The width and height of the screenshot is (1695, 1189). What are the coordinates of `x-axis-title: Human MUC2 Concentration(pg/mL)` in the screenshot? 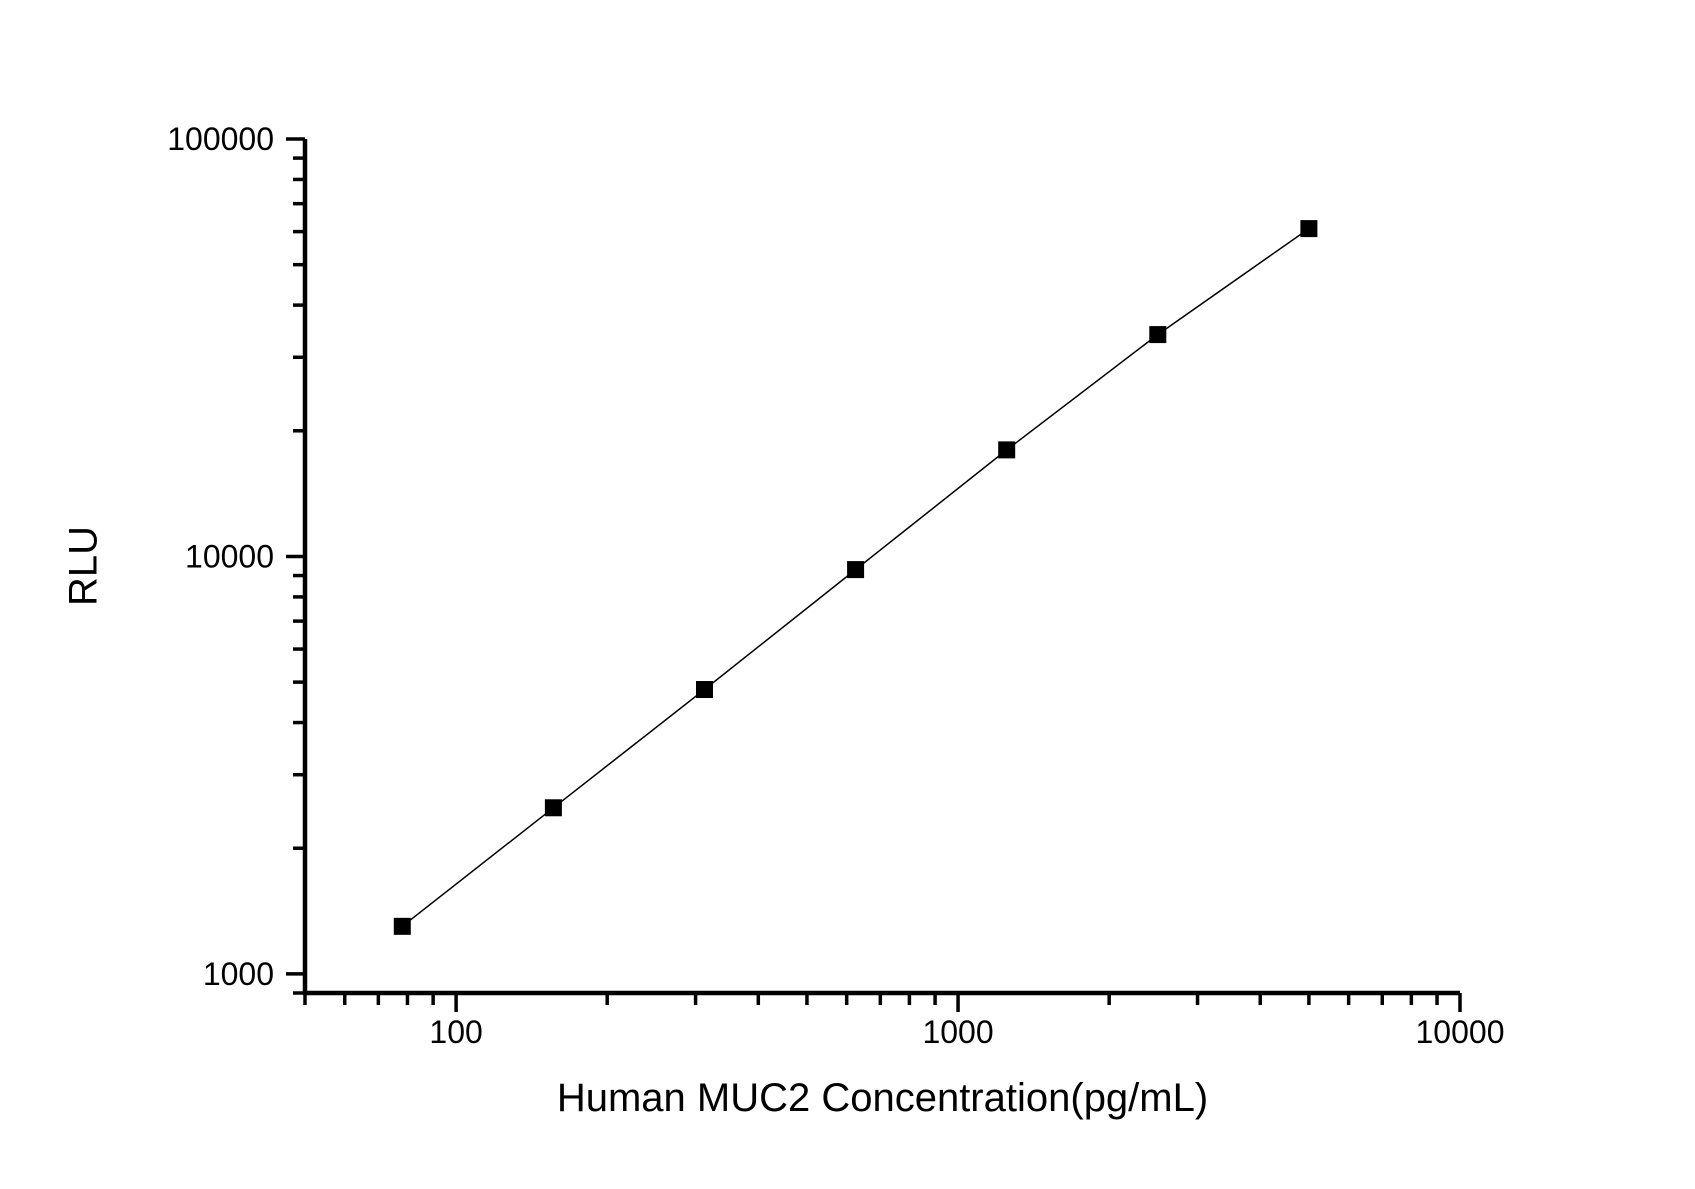 It's located at (882, 1098).